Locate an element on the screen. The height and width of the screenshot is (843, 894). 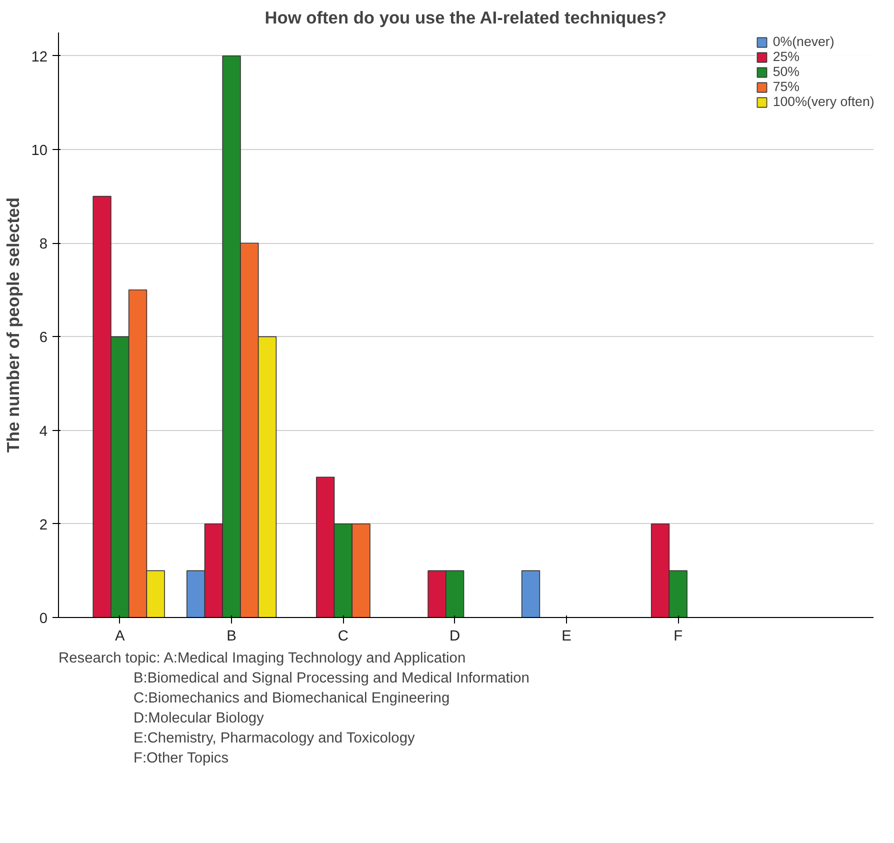
bar is located at coordinates (530, 594).